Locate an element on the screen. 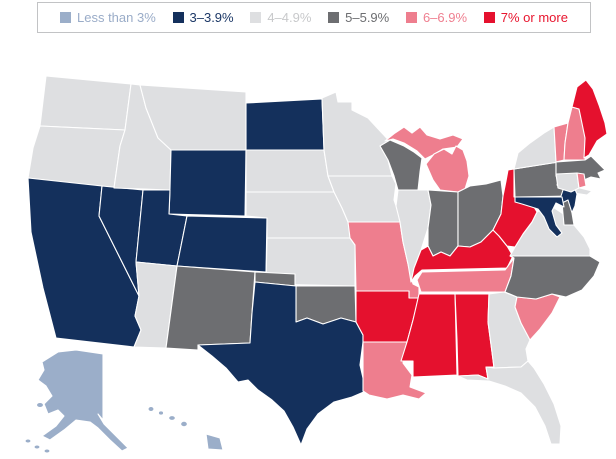 The image size is (616, 459). state-indiana is located at coordinates (443, 223).